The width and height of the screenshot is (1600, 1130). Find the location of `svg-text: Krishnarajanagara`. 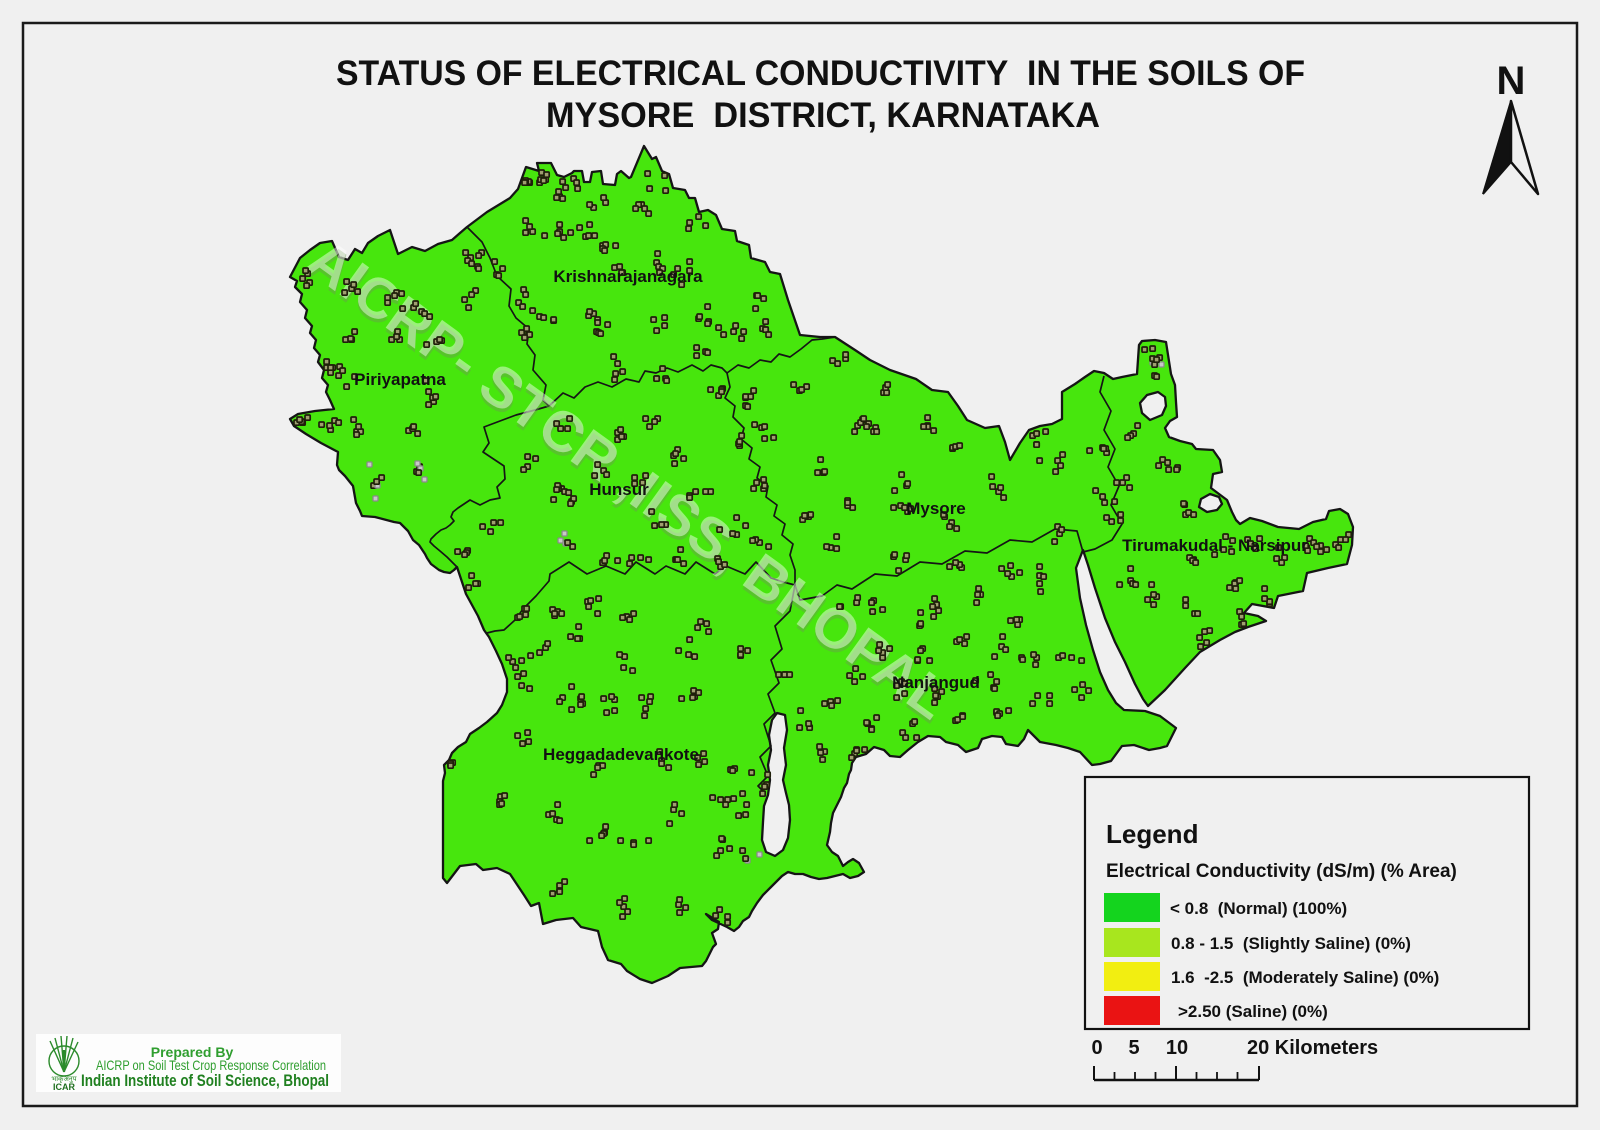

svg-text: Krishnarajanagara is located at coordinates (628, 276).